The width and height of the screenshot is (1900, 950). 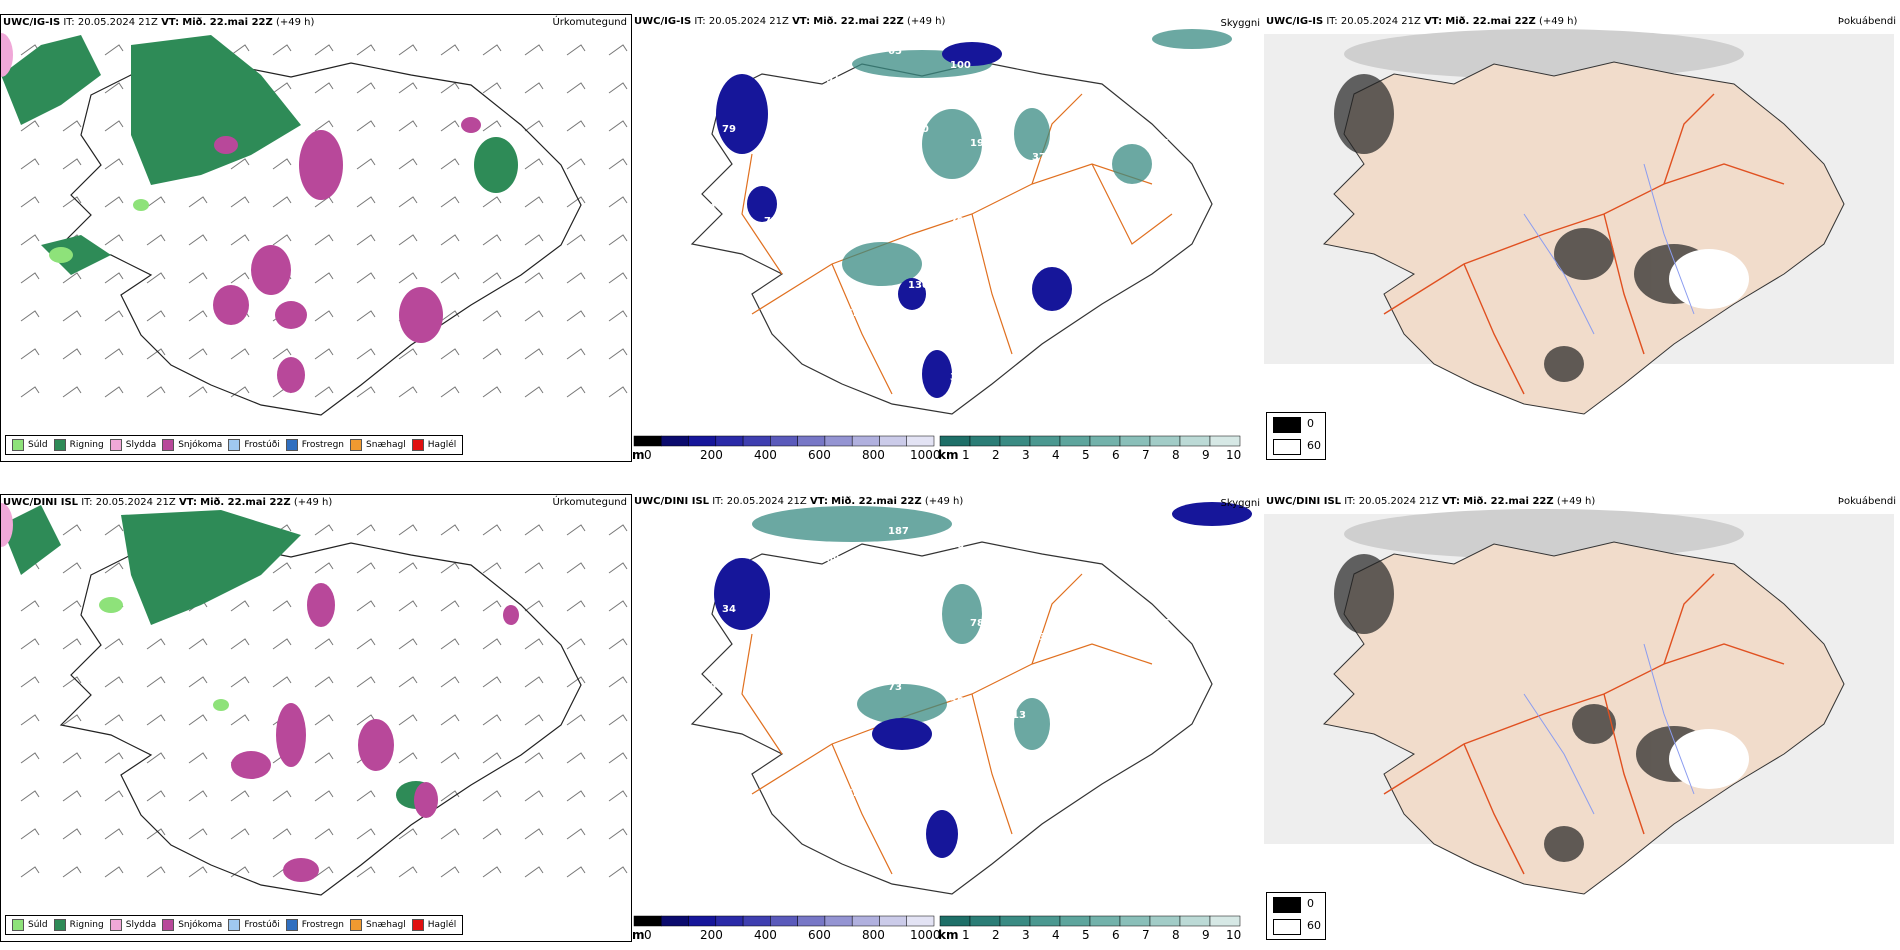 What do you see at coordinates (1086, 935) in the screenshot?
I see `visibility-tick: 5` at bounding box center [1086, 935].